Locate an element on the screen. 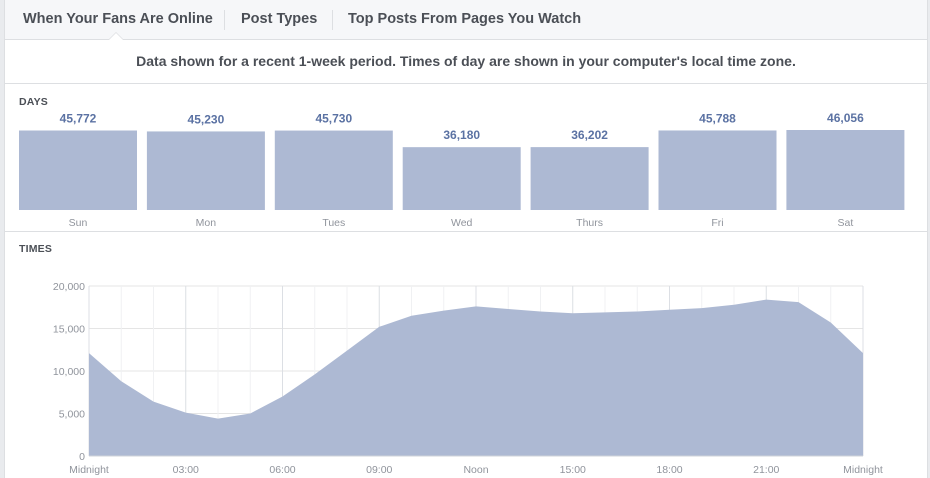  section-divider is located at coordinates (466, 231).